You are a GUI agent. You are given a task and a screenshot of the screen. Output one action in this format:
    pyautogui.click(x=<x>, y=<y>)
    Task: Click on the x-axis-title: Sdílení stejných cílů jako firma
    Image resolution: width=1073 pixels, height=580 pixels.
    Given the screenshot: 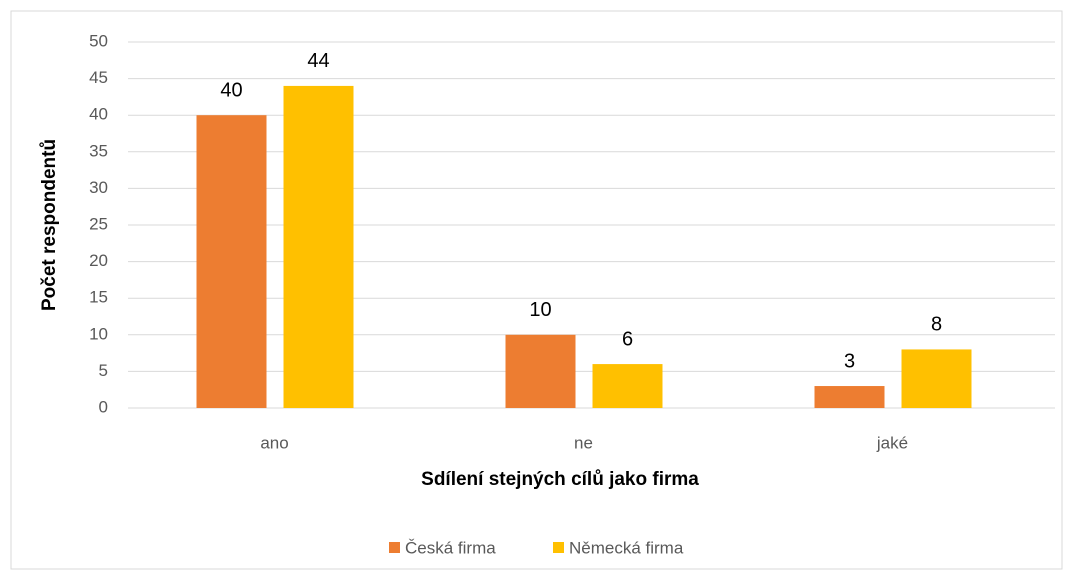 What is the action you would take?
    pyautogui.click(x=560, y=479)
    